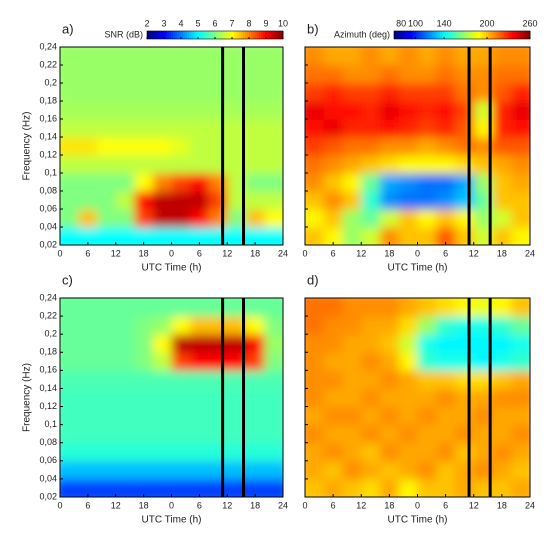 This screenshot has width=558, height=538. What do you see at coordinates (48, 442) in the screenshot?
I see `y-tick-label: 0,08` at bounding box center [48, 442].